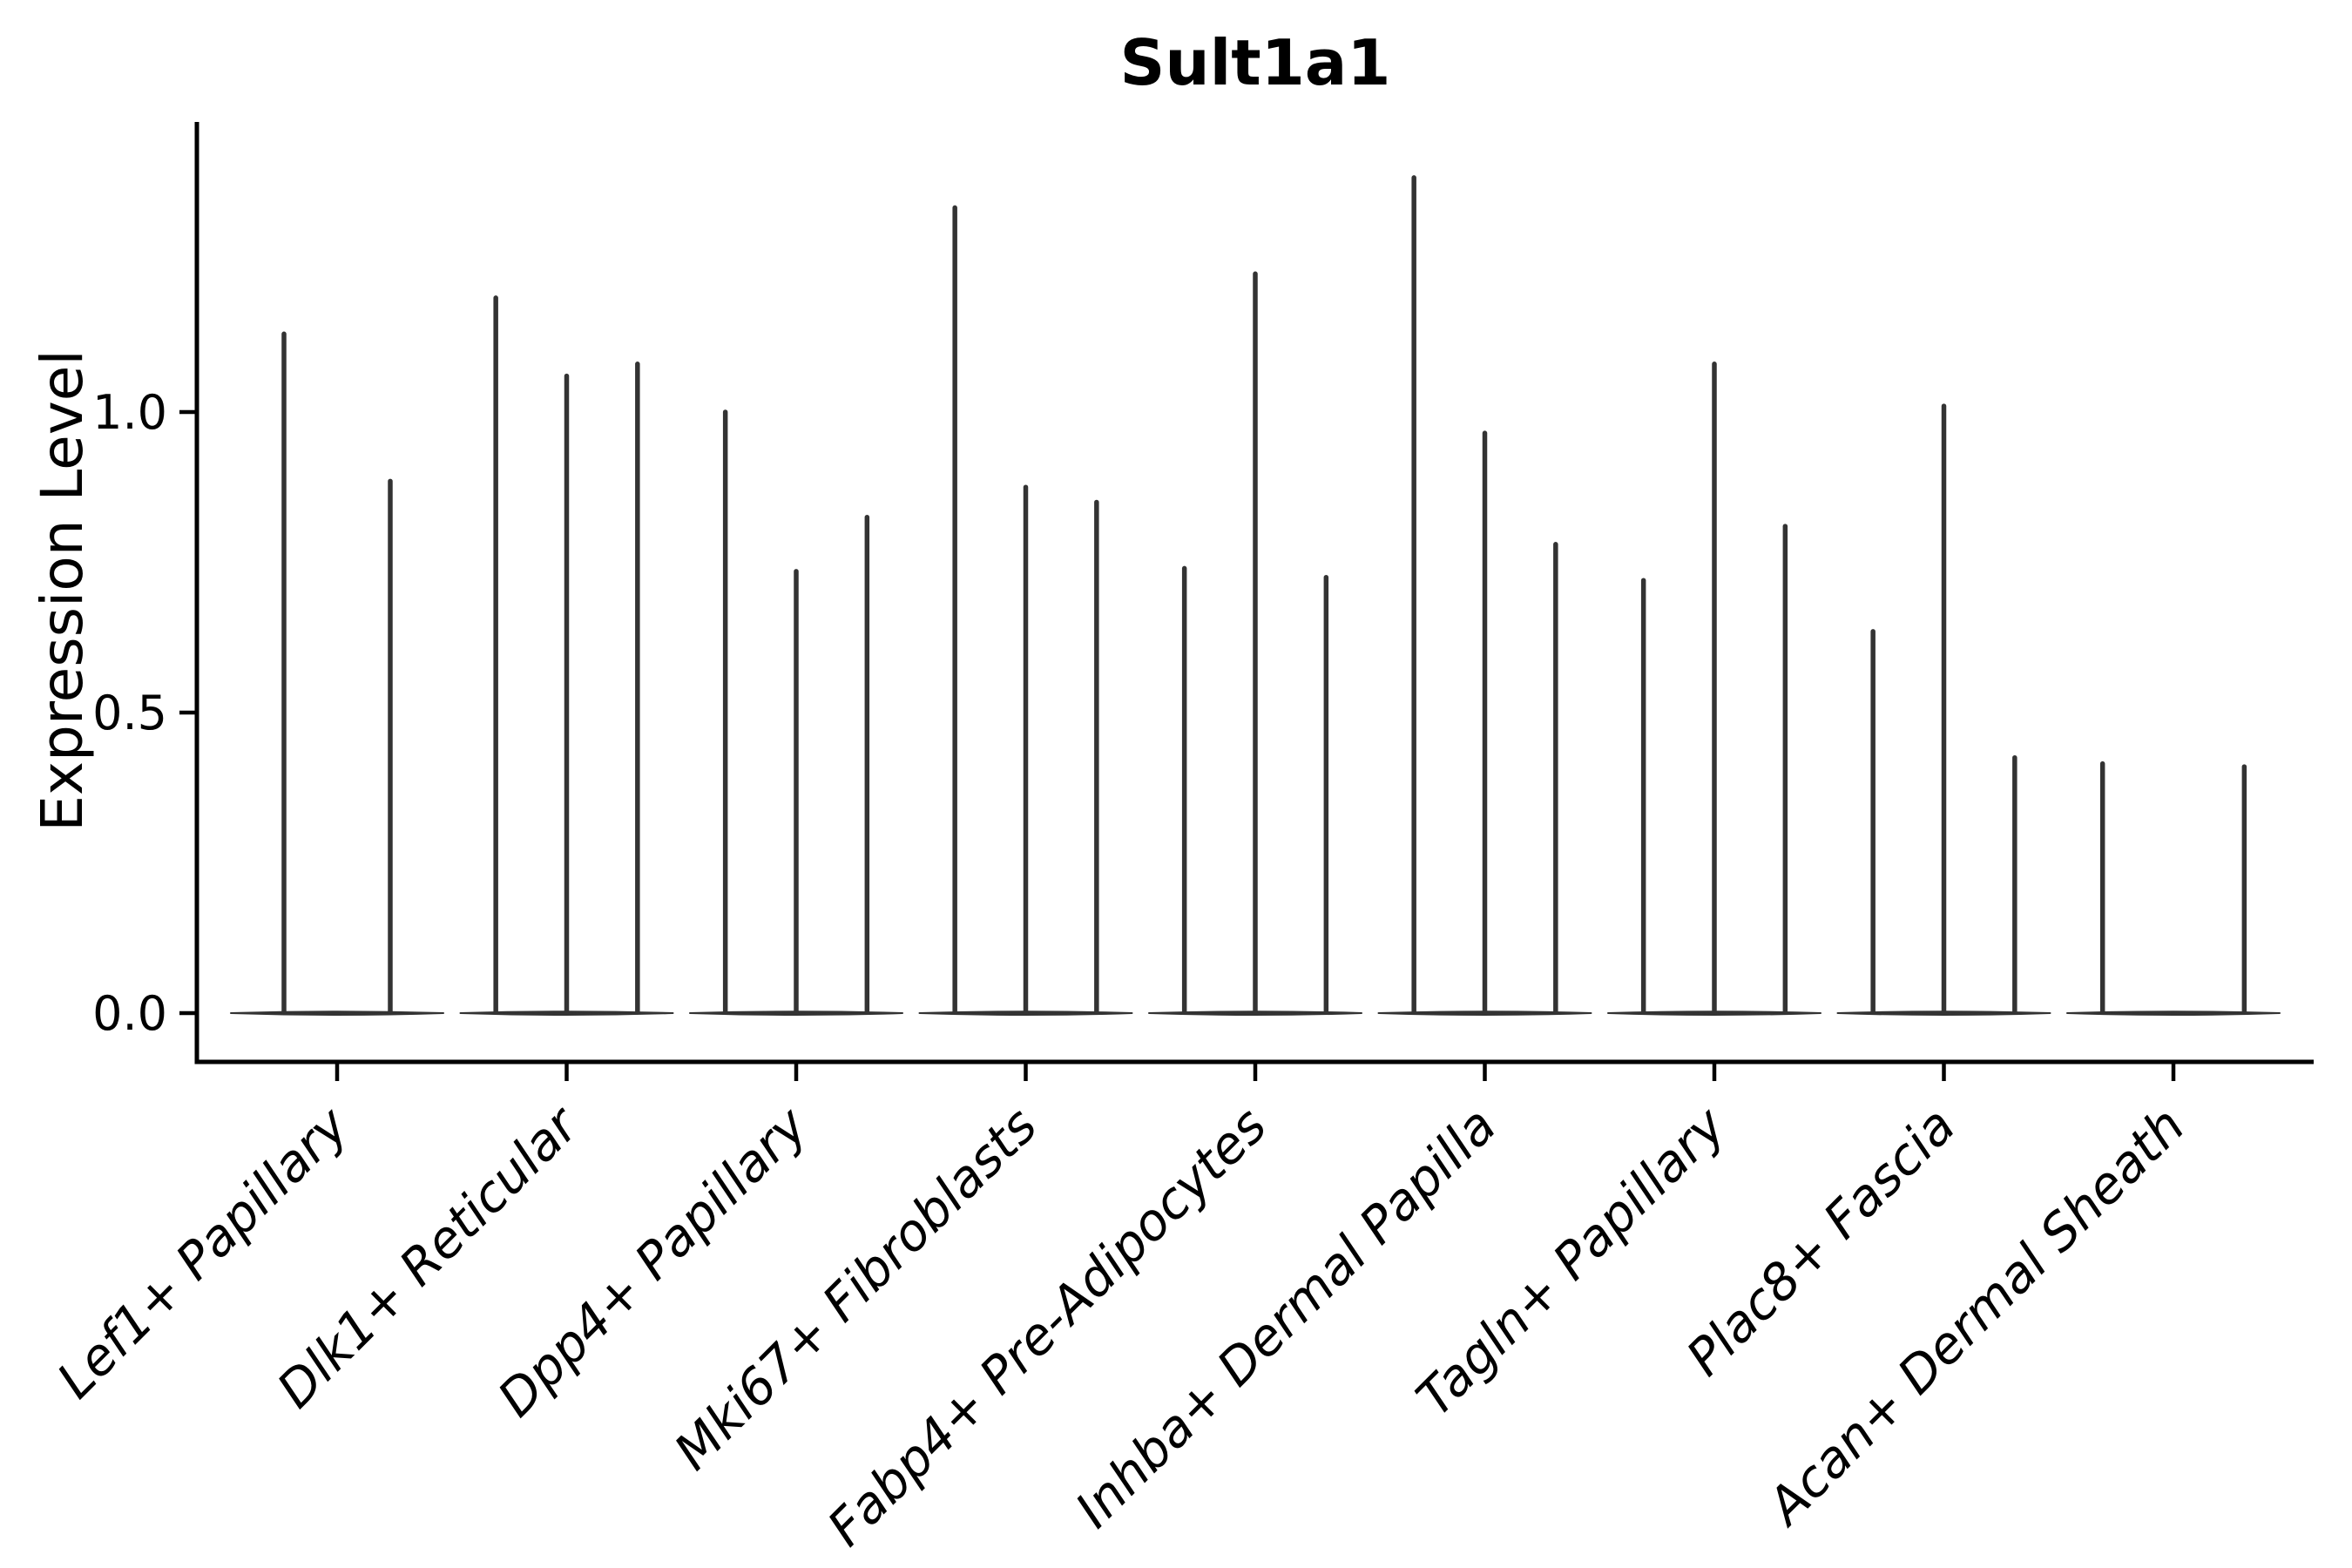 Image resolution: width=2352 pixels, height=1568 pixels. I want to click on y-tick-label: 0.0, so click(129, 1014).